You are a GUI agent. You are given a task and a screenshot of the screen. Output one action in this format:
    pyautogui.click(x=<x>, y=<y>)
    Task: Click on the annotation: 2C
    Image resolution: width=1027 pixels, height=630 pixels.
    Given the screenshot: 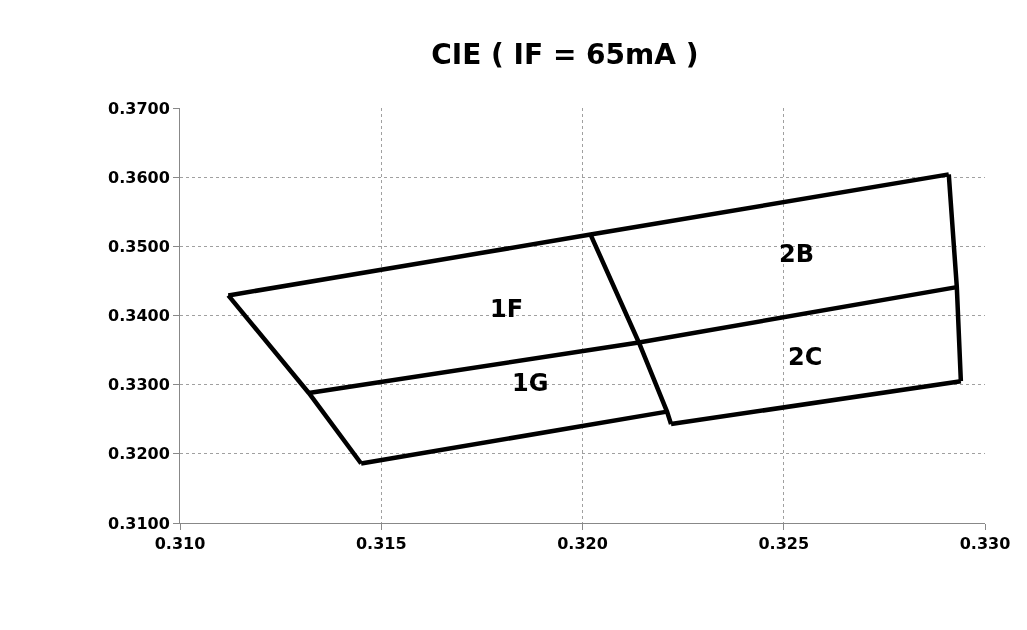 What is the action you would take?
    pyautogui.click(x=805, y=357)
    